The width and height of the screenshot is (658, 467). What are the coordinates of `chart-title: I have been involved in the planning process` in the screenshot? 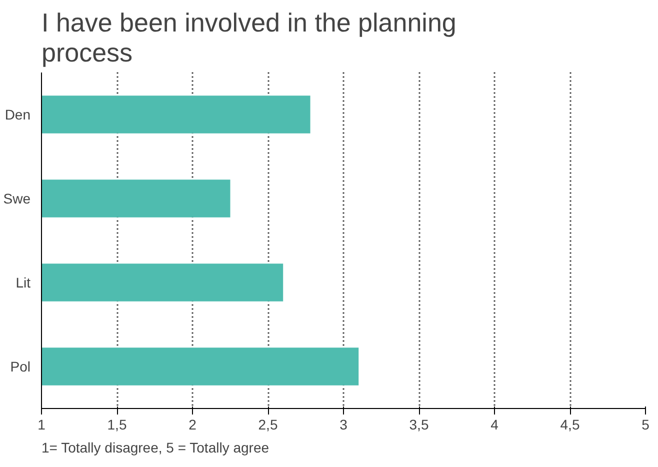 It's located at (249, 38).